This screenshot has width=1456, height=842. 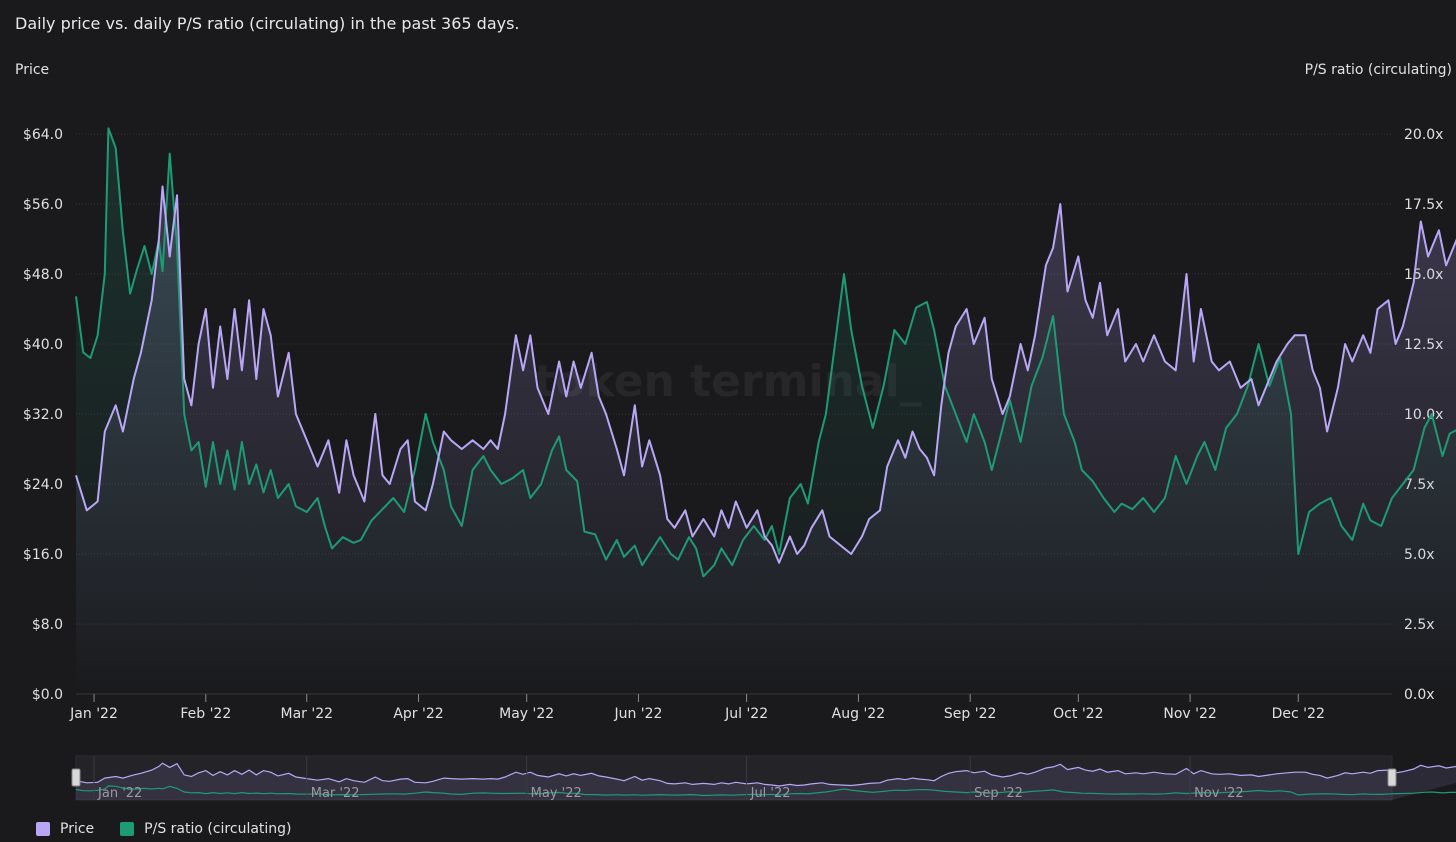 I want to click on navigator-handle-right, so click(x=1392, y=777).